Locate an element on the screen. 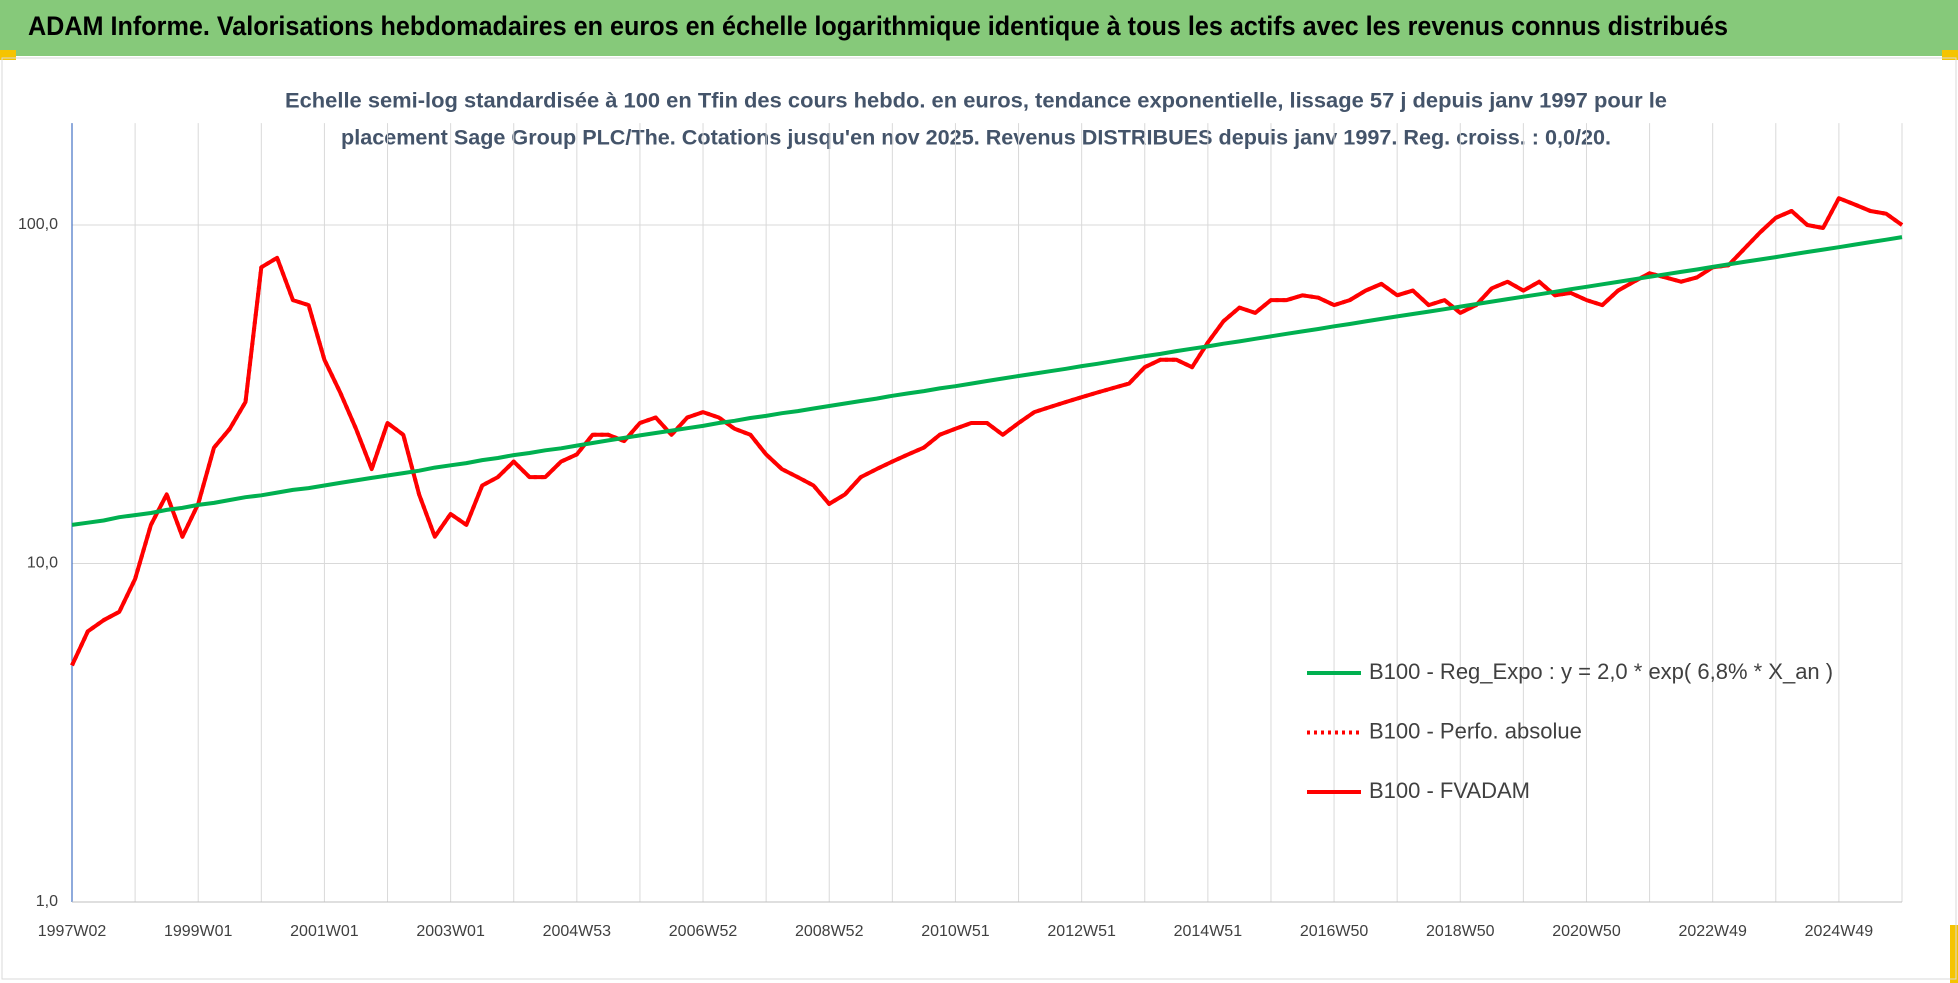 The image size is (1958, 983). x-tick-label: 2020W50 is located at coordinates (1586, 931).